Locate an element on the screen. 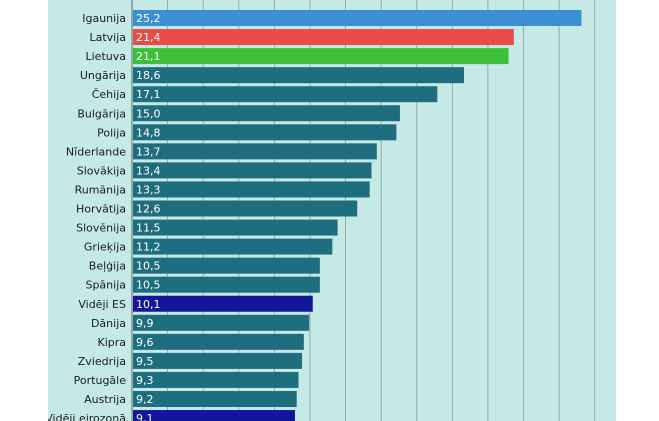 This screenshot has width=659, height=421. bar-row: Rumānija 13,3 is located at coordinates (222, 189).